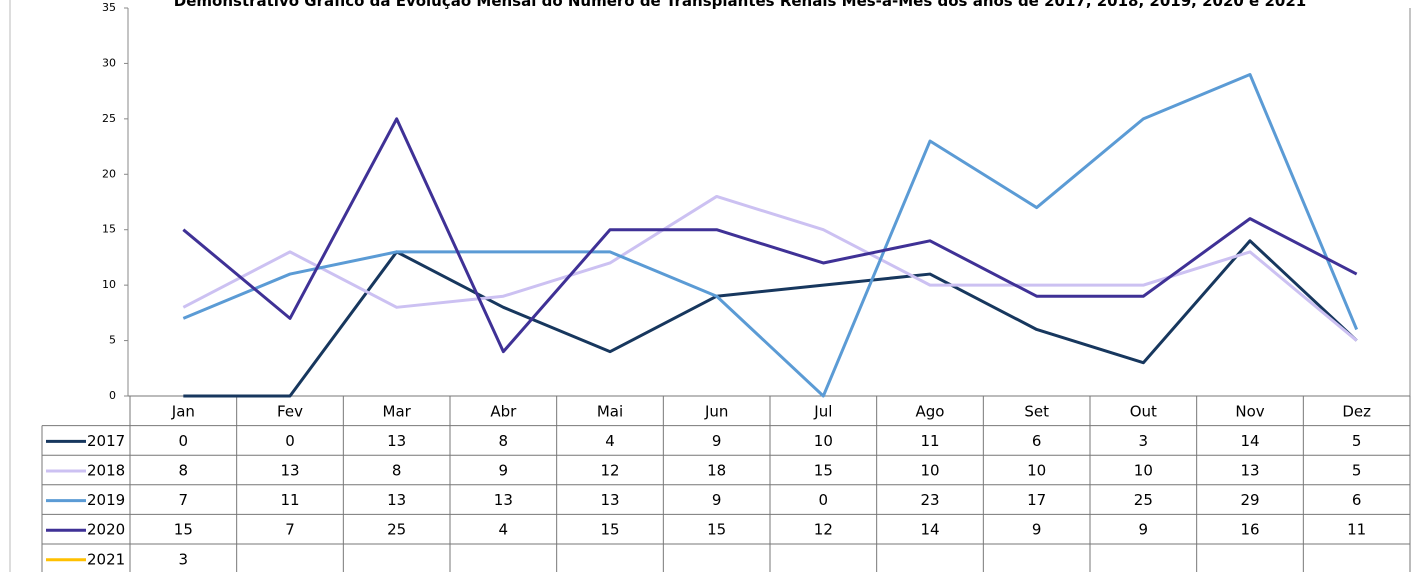 Image resolution: width=1416 pixels, height=572 pixels. I want to click on y-tick-label: 25, so click(109, 118).